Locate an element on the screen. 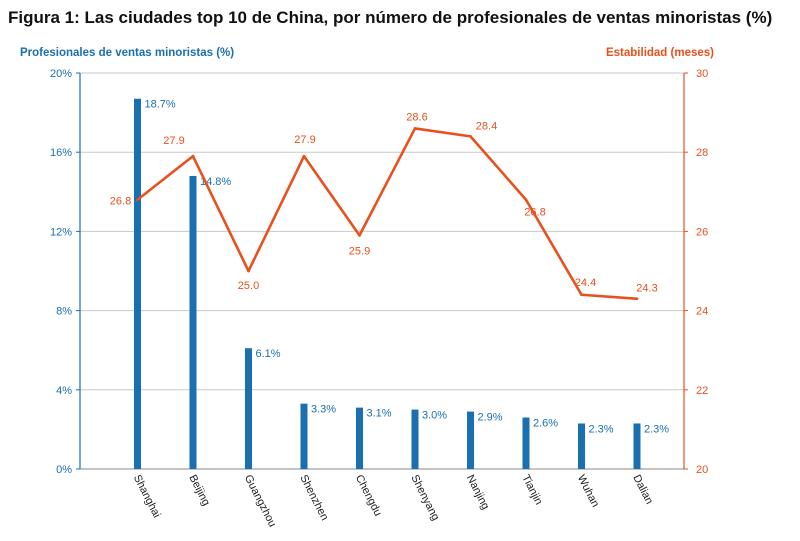  line-label-dalian: 24.3 is located at coordinates (646, 289).